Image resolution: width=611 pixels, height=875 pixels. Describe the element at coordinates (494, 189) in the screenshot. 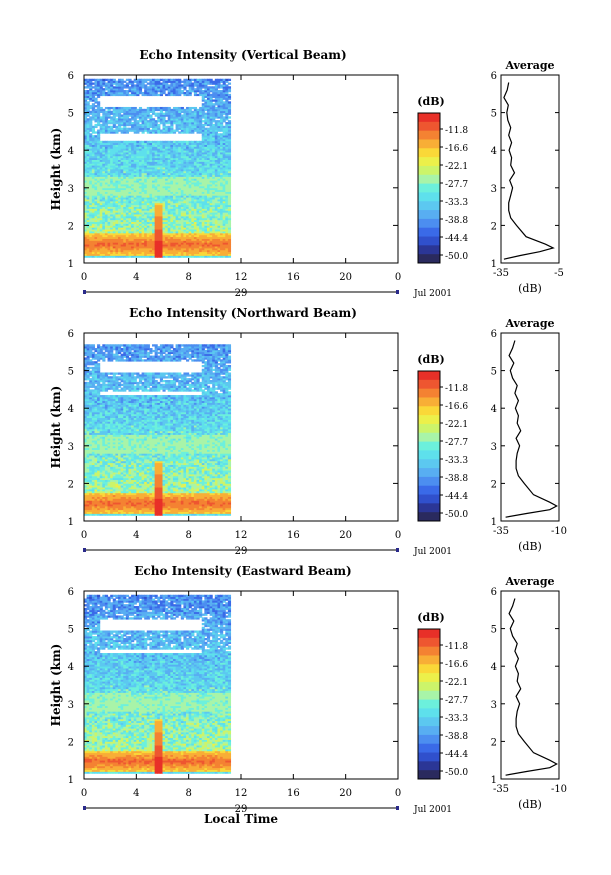

I see `avg-y-tick-label: 3` at that location.